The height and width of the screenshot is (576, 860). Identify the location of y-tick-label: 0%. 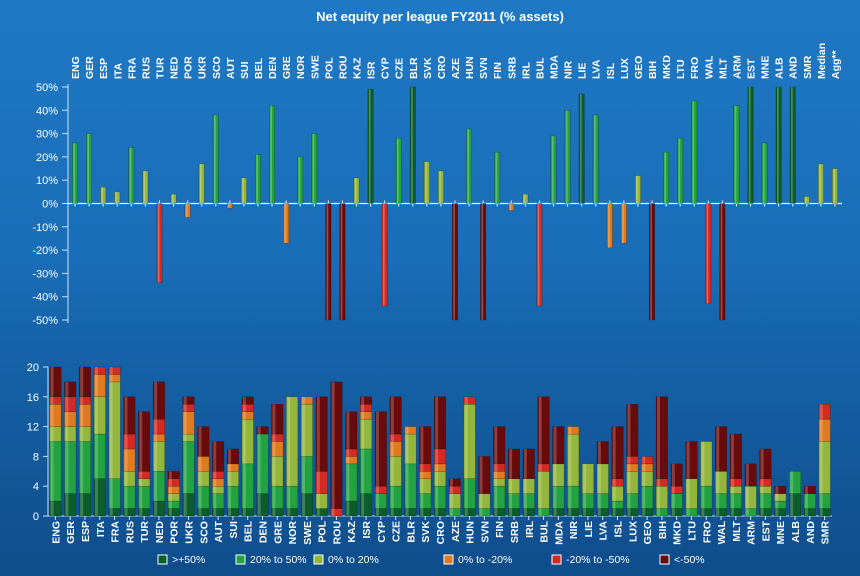
(50, 205).